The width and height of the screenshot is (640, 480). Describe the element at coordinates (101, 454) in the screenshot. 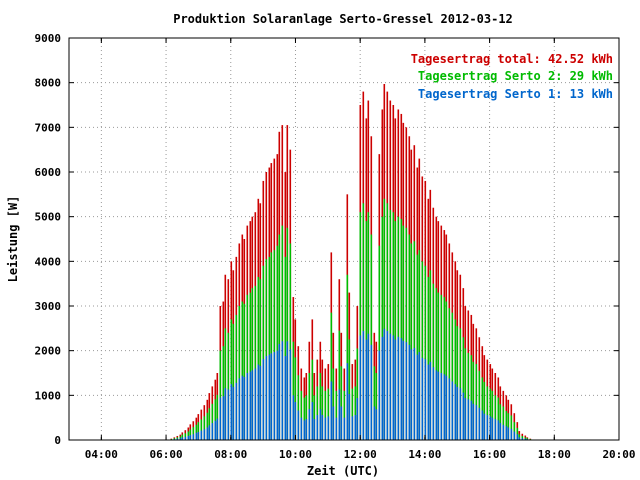

I see `x-tick-label: 04:00` at that location.